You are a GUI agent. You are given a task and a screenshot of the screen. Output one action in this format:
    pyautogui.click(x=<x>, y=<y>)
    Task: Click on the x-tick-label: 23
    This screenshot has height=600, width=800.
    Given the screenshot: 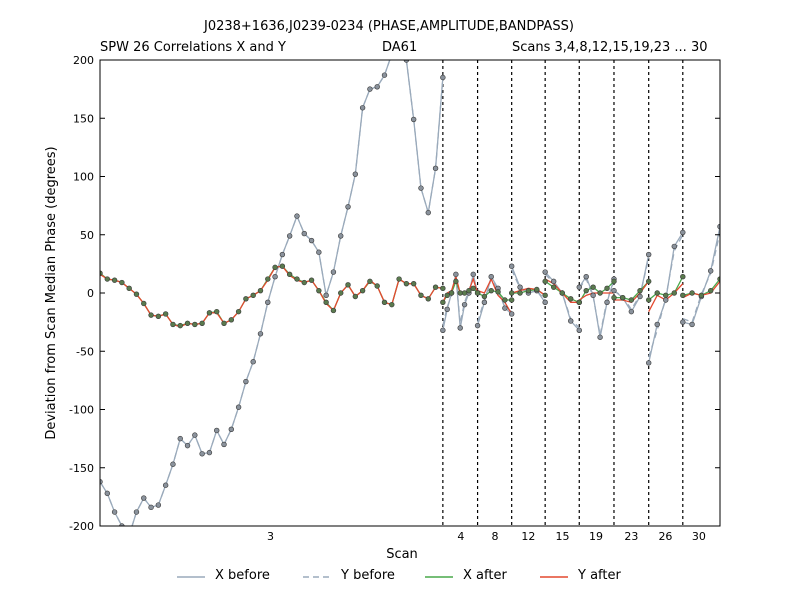 What is the action you would take?
    pyautogui.click(x=631, y=536)
    